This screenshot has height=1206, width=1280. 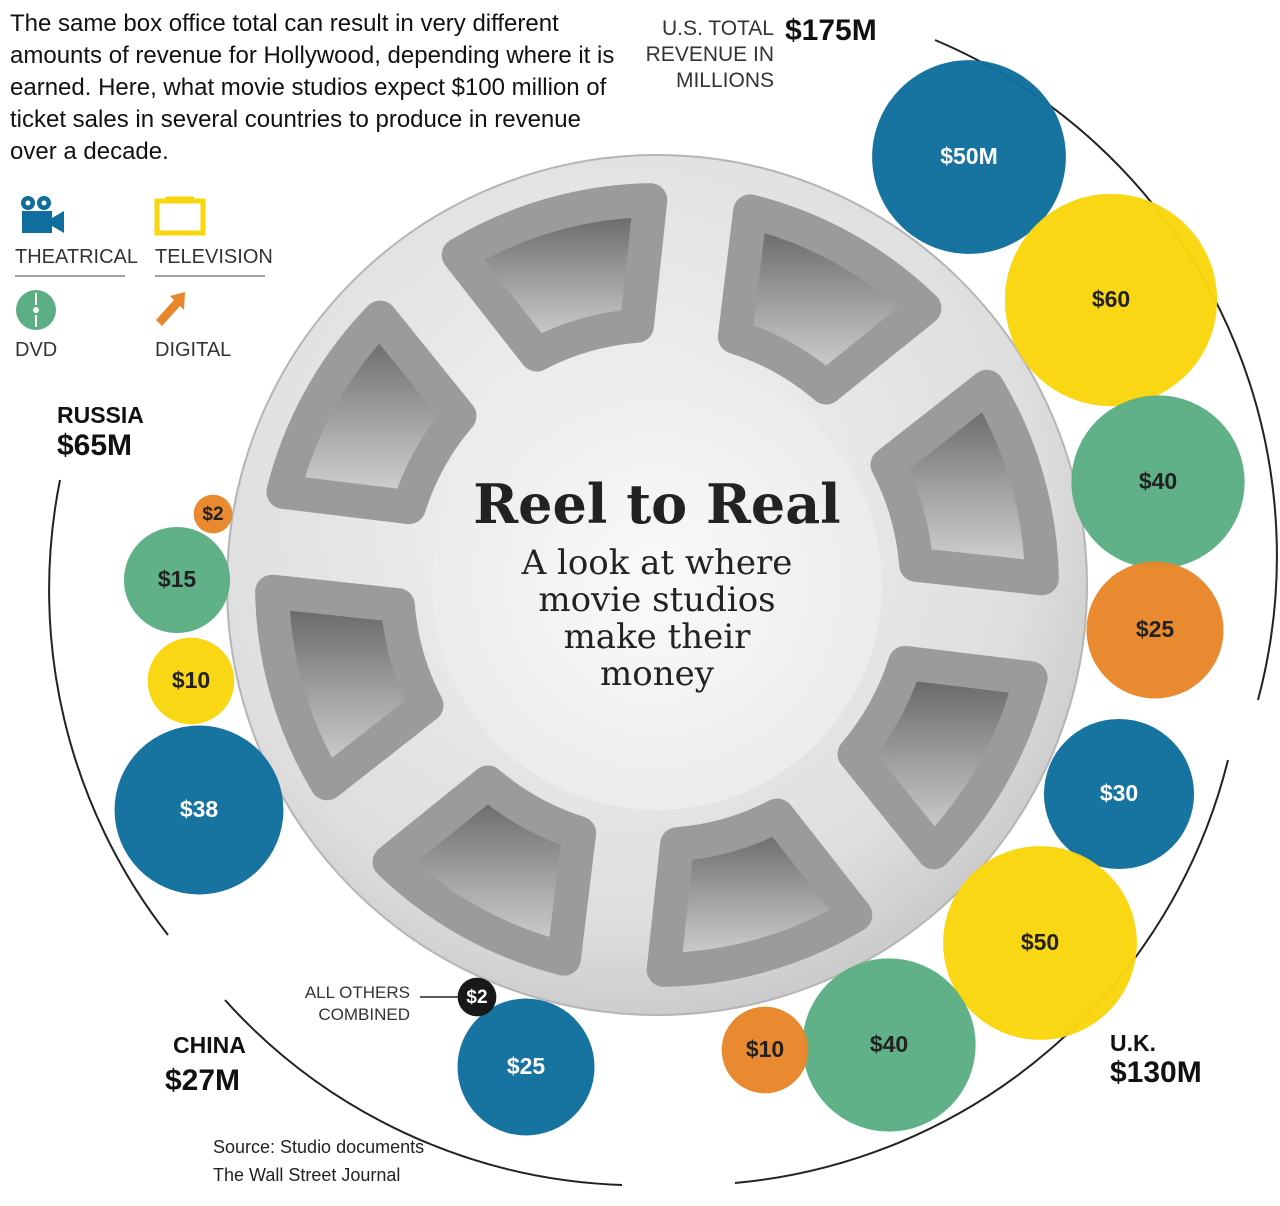 I want to click on category-label: U.K., so click(x=1133, y=1043).